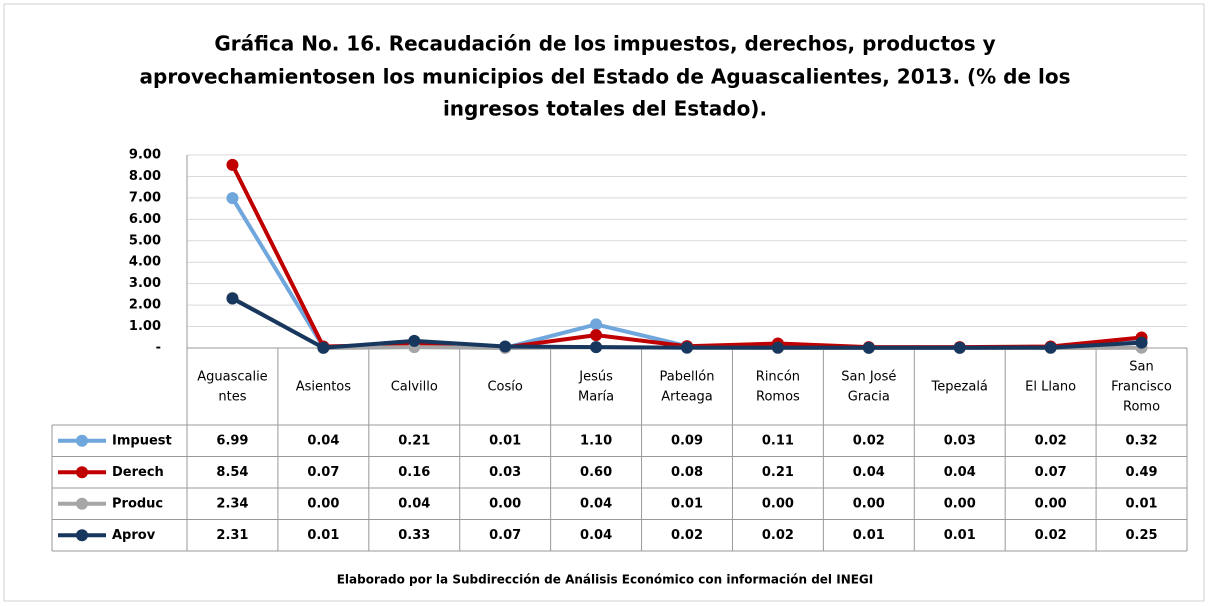 The height and width of the screenshot is (606, 1210). I want to click on data-label: 0.11, so click(778, 440).